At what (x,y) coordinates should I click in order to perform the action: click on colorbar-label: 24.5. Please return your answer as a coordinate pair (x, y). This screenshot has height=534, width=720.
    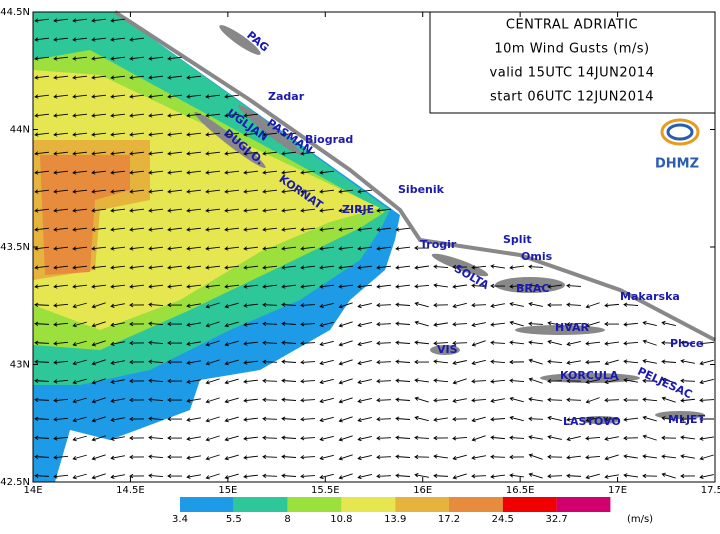
    Looking at the image, I should click on (503, 519).